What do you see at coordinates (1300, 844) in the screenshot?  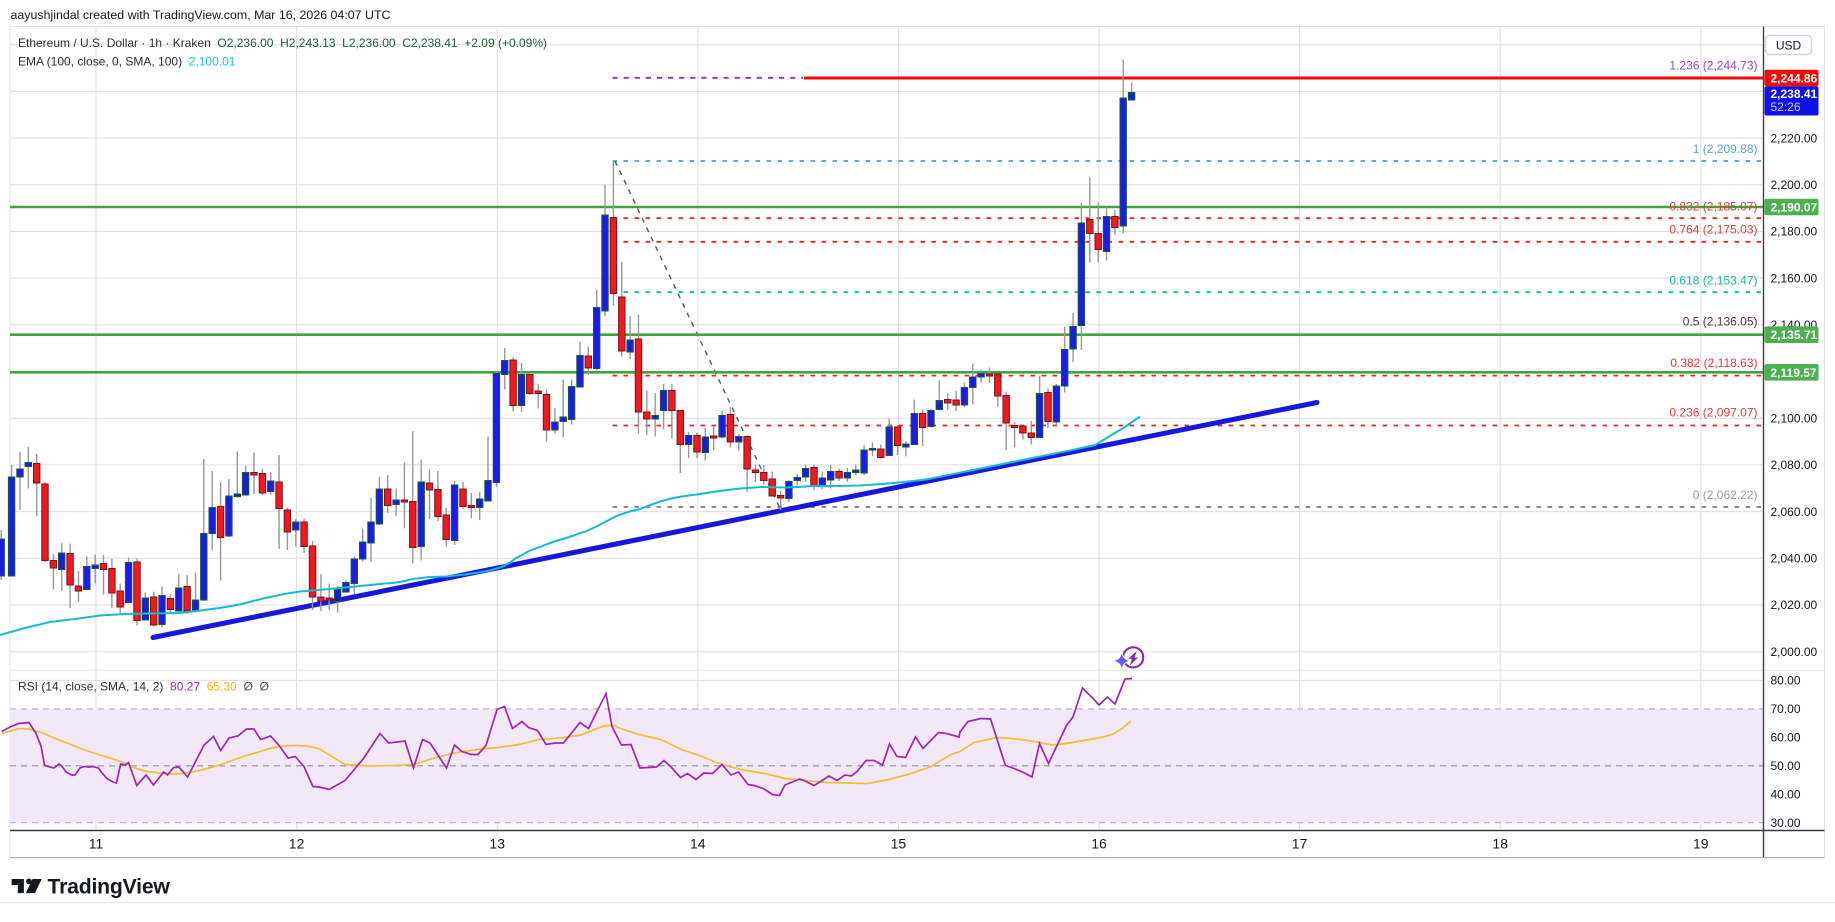 I see `svg-text: 17` at bounding box center [1300, 844].